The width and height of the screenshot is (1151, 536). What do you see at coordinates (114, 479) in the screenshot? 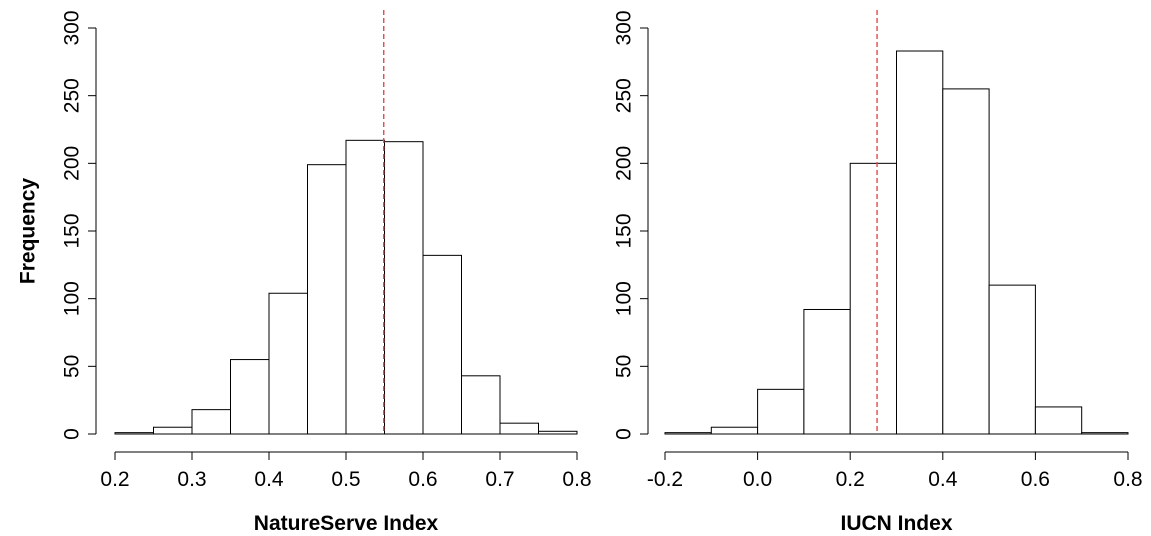
I see `natureserve-x-tick-label-0: 0.2` at bounding box center [114, 479].